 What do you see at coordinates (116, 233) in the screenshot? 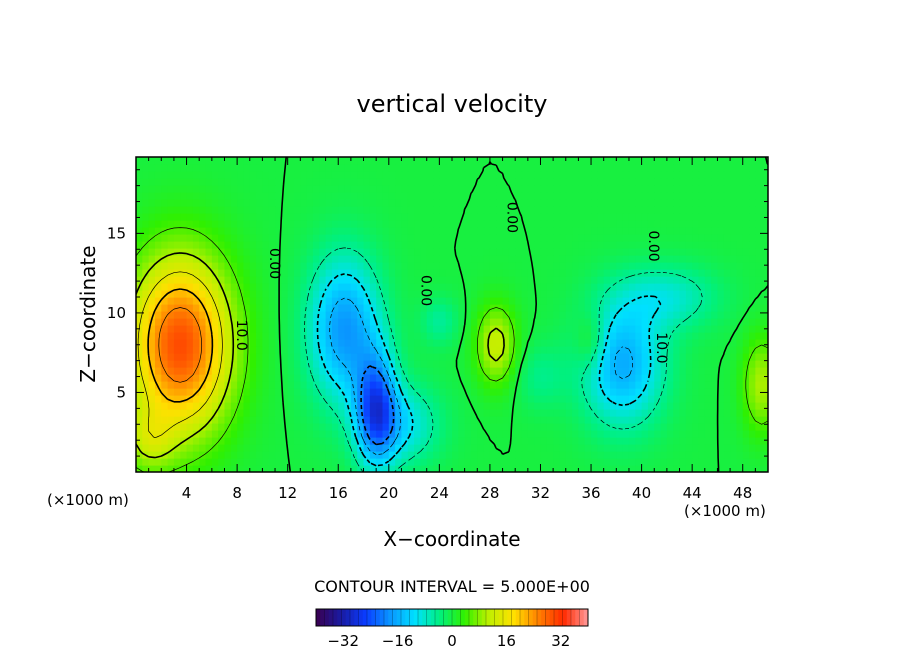
I see `y-tick-label: 15` at bounding box center [116, 233].